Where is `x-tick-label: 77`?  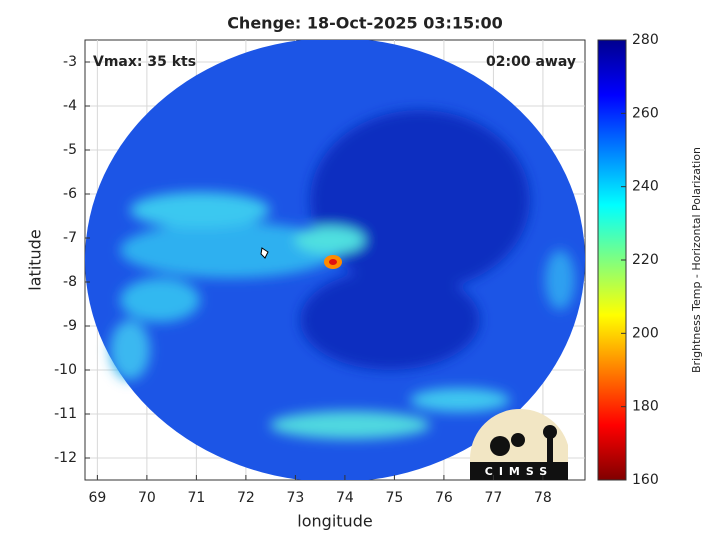
x-tick-label: 77 is located at coordinates (494, 498).